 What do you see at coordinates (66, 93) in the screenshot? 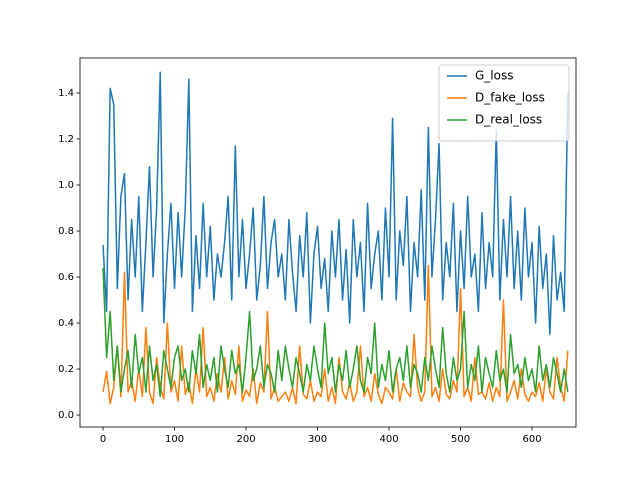
I see `y-tick-label: 1.4` at bounding box center [66, 93].